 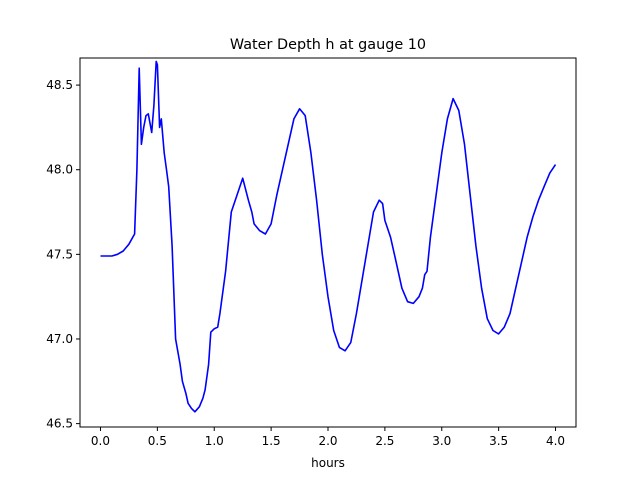 What do you see at coordinates (59, 339) in the screenshot?
I see `y-tick-label: 47.0` at bounding box center [59, 339].